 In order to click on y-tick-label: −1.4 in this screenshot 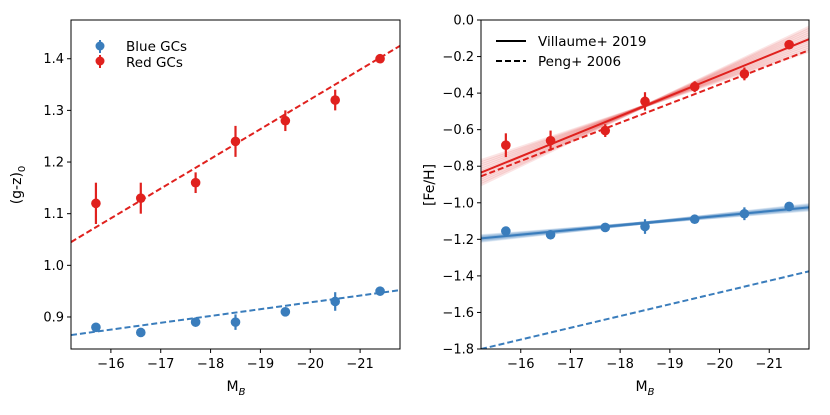, I will do `click(458, 276)`.